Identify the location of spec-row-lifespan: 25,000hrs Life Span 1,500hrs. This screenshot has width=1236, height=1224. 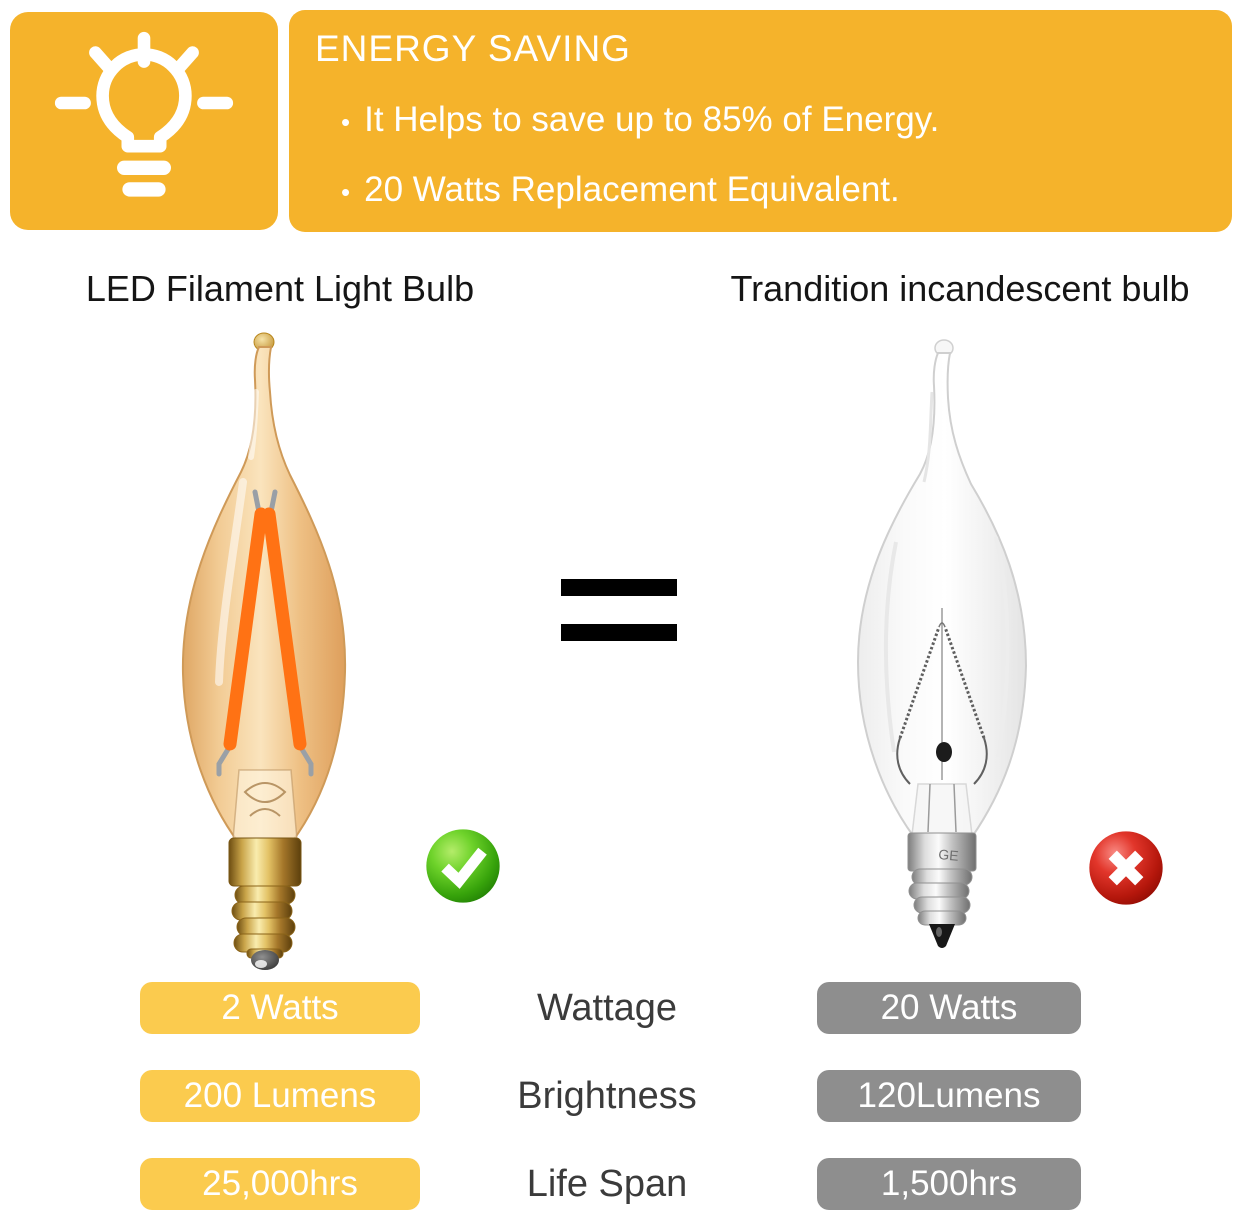
(618, 1184).